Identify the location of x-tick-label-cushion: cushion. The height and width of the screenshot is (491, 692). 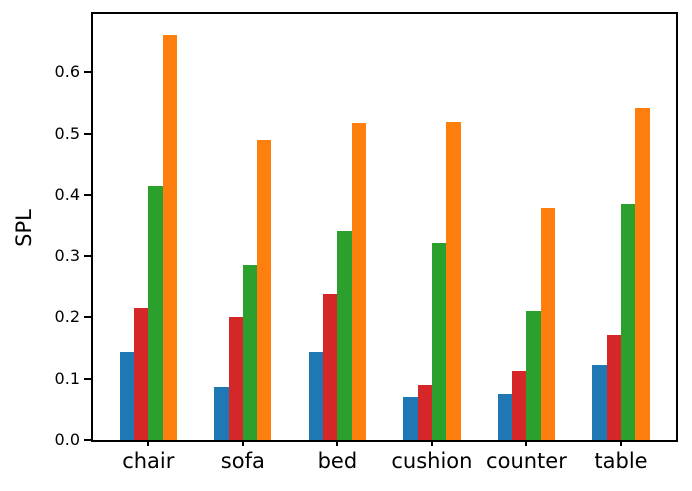
(432, 461).